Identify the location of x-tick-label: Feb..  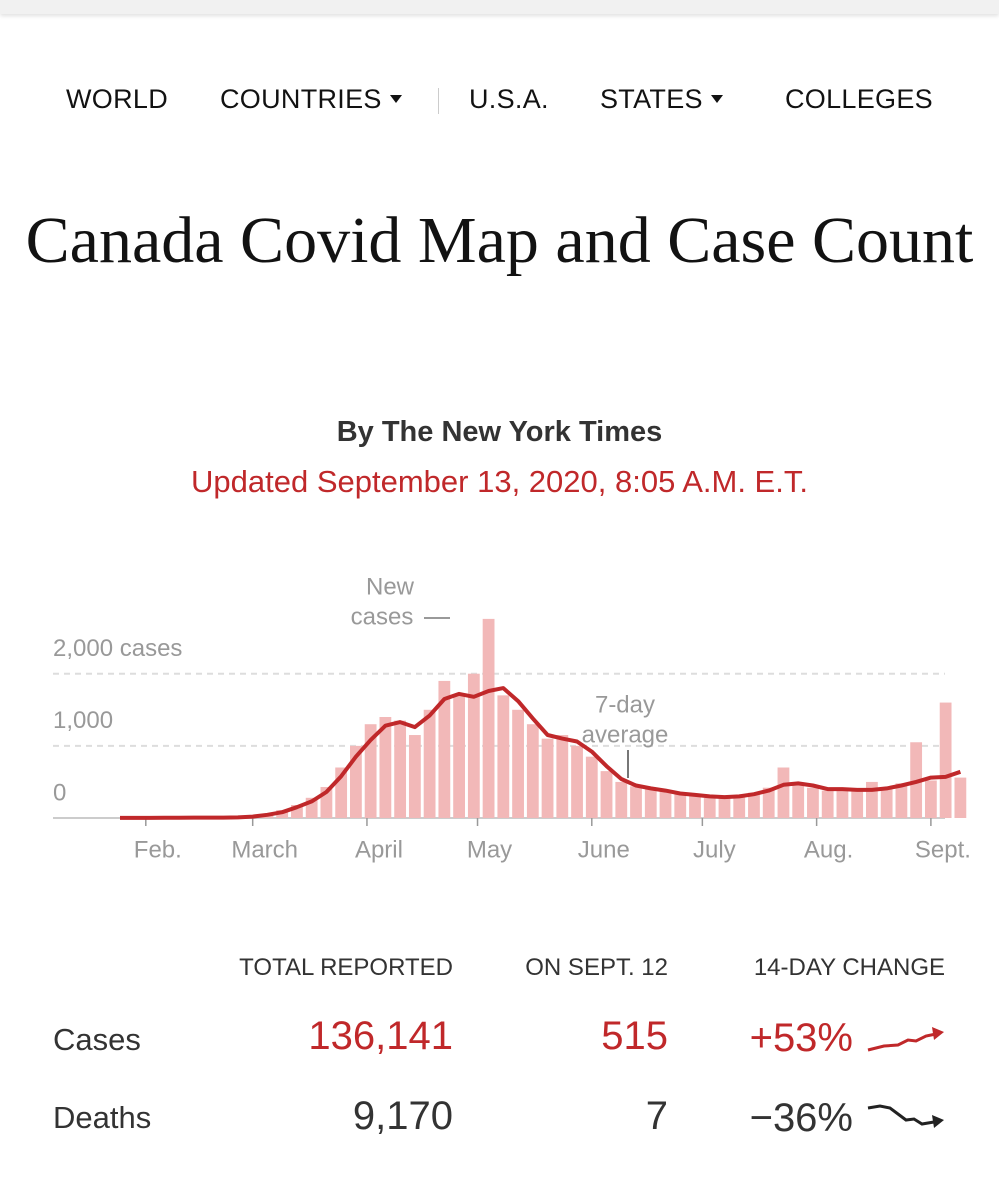
(158, 849).